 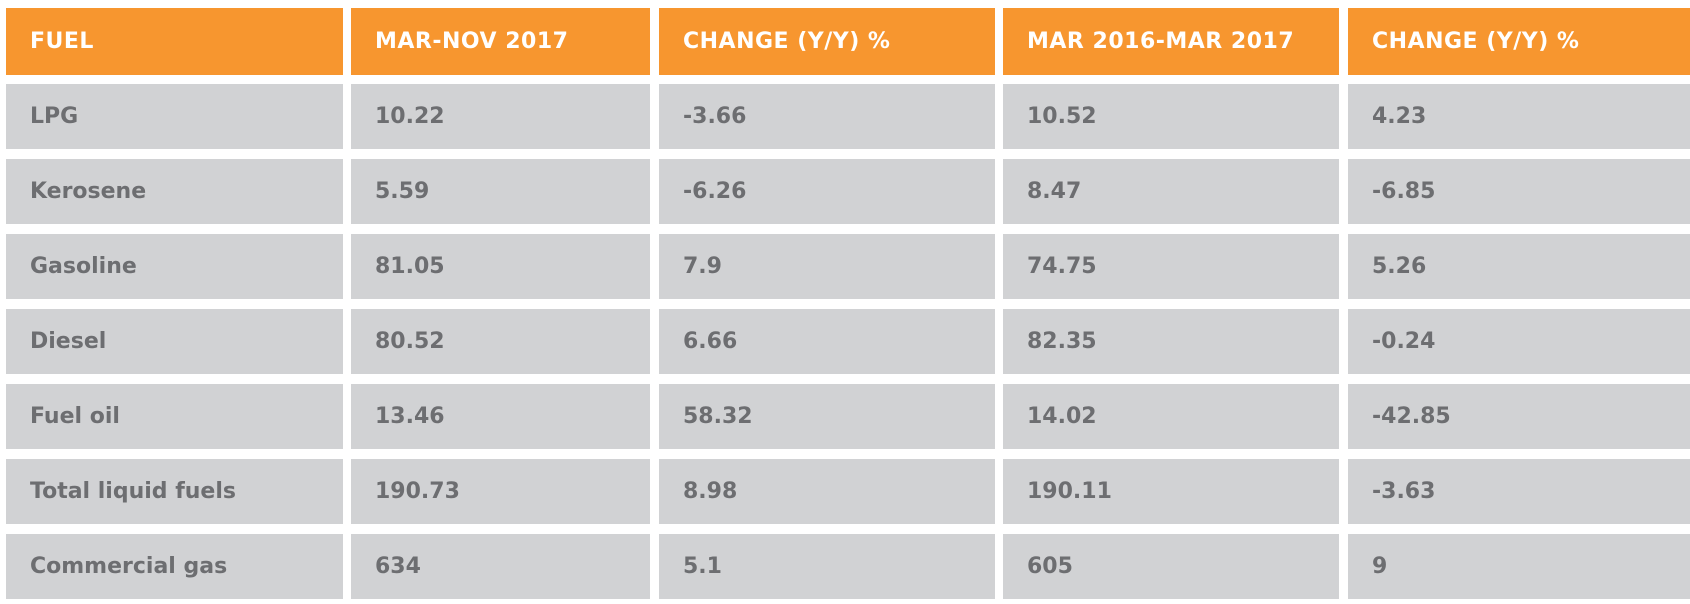 I want to click on data-cell: 9, so click(x=1519, y=566).